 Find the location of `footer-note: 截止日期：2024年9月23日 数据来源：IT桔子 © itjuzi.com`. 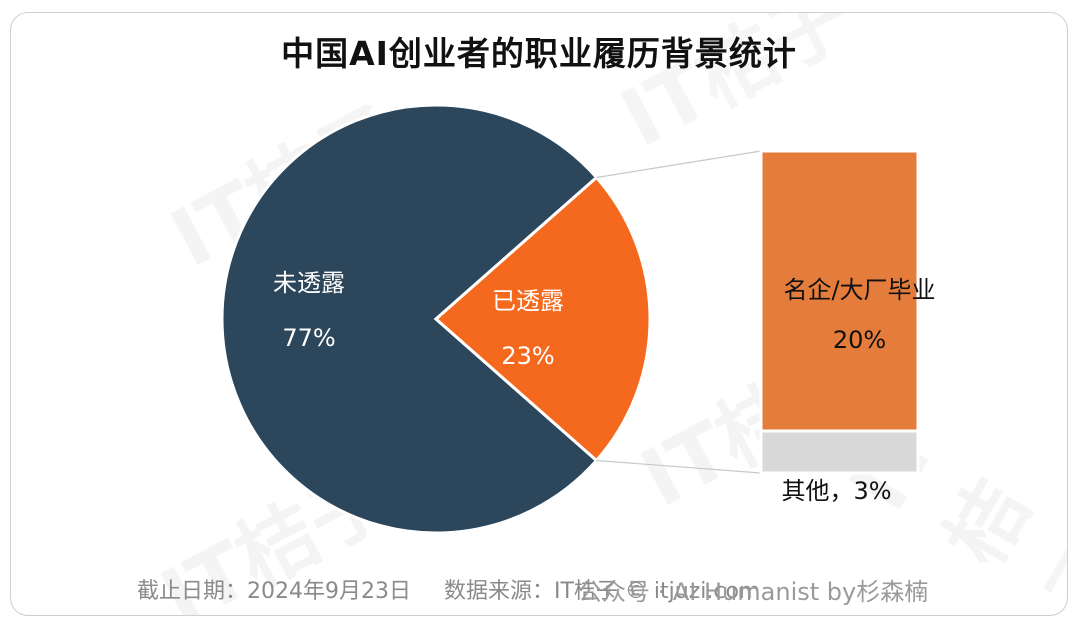

footer-note: 截止日期：2024年9月23日 数据来源：IT桔子 © itjuzi.com is located at coordinates (461, 589).